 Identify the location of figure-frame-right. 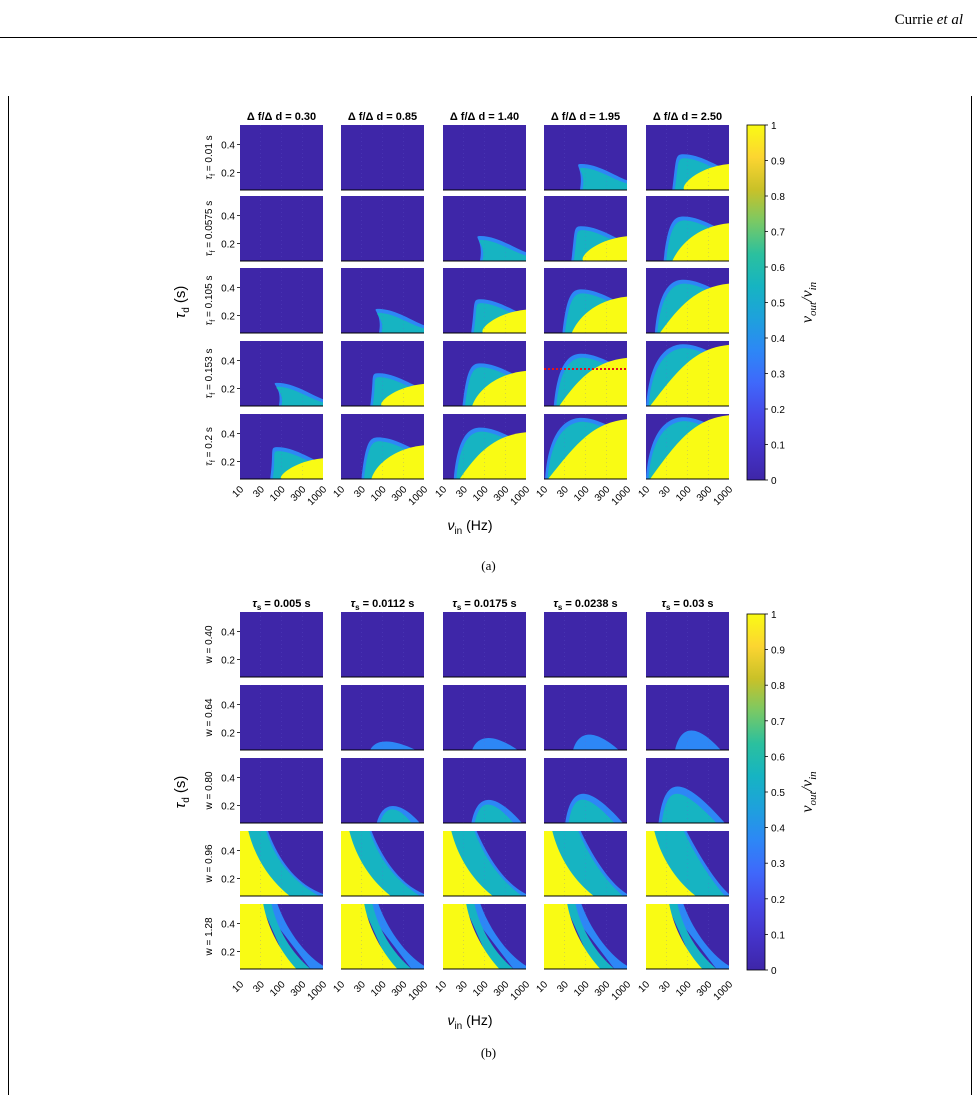
(971, 595).